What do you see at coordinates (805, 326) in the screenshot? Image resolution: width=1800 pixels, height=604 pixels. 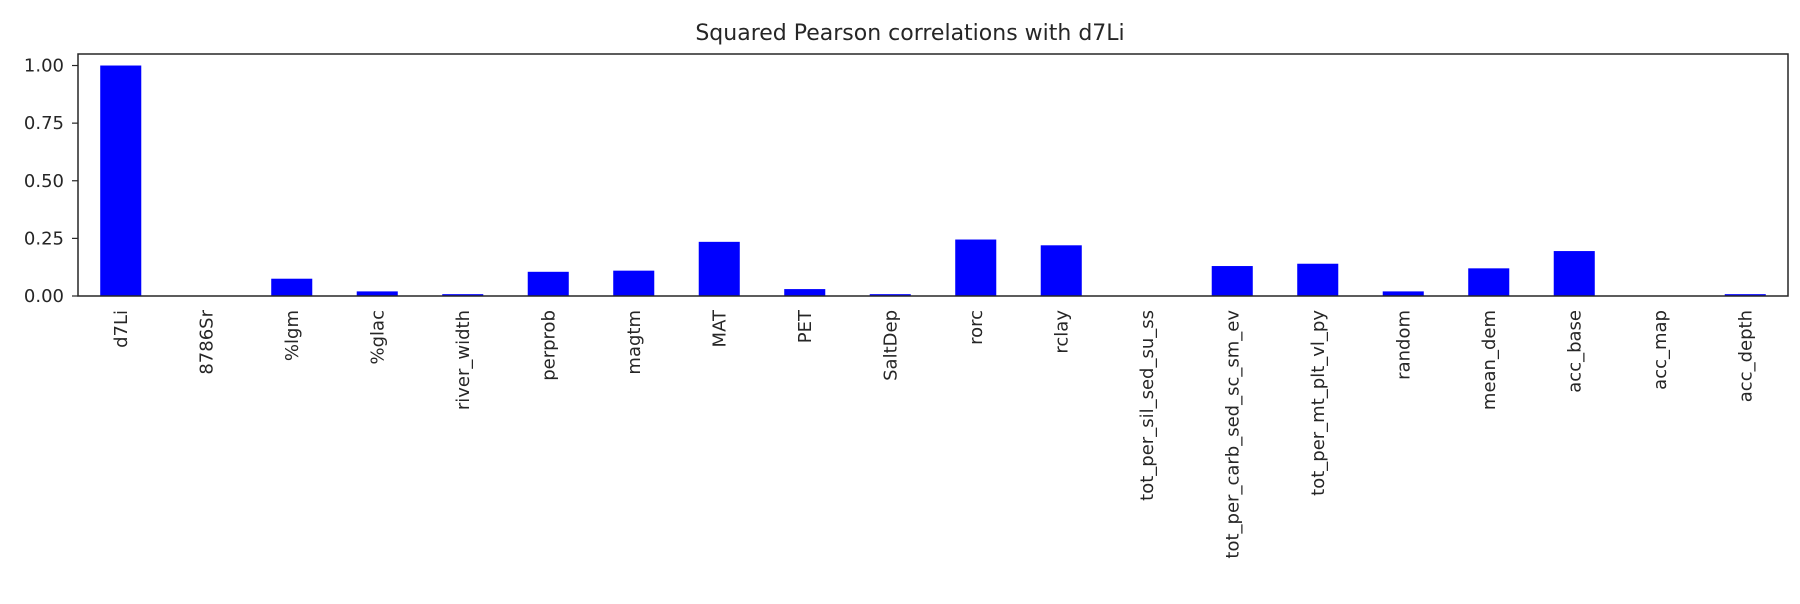 I see `x-tick-label: PET` at bounding box center [805, 326].